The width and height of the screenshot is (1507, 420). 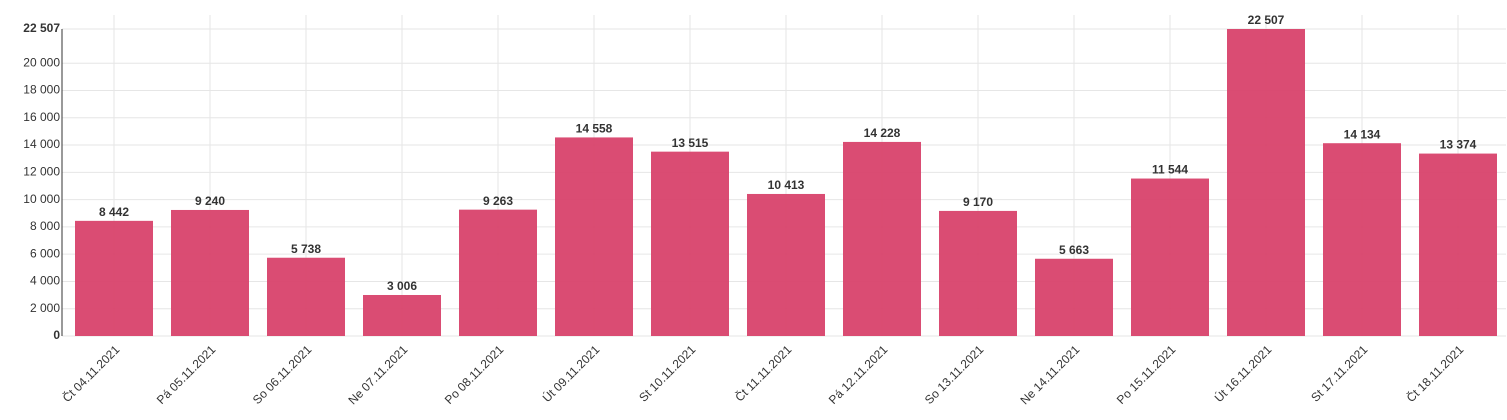 I want to click on y-tick-label: 2 000, so click(x=45, y=308).